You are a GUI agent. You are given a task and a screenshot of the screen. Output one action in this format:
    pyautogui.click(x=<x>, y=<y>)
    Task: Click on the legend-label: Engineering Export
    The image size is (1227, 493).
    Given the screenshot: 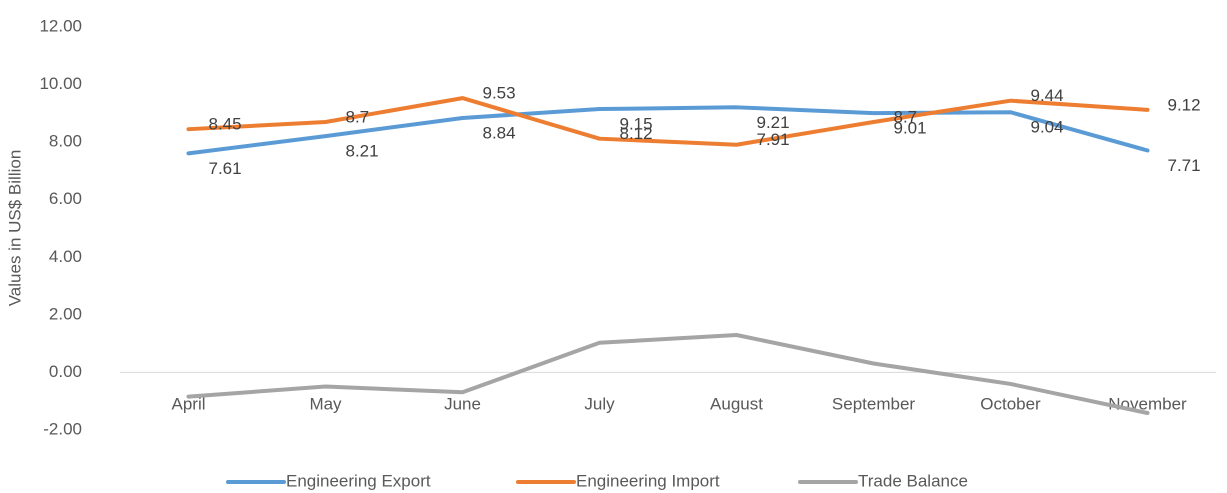 What is the action you would take?
    pyautogui.click(x=358, y=480)
    